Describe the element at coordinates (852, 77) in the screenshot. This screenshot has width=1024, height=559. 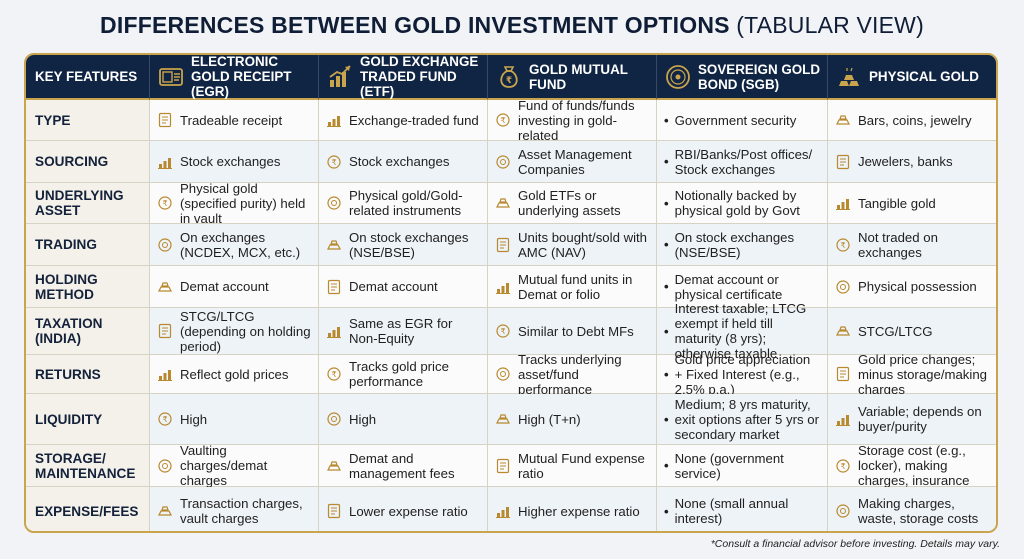
I see `gold-bars-icon` at that location.